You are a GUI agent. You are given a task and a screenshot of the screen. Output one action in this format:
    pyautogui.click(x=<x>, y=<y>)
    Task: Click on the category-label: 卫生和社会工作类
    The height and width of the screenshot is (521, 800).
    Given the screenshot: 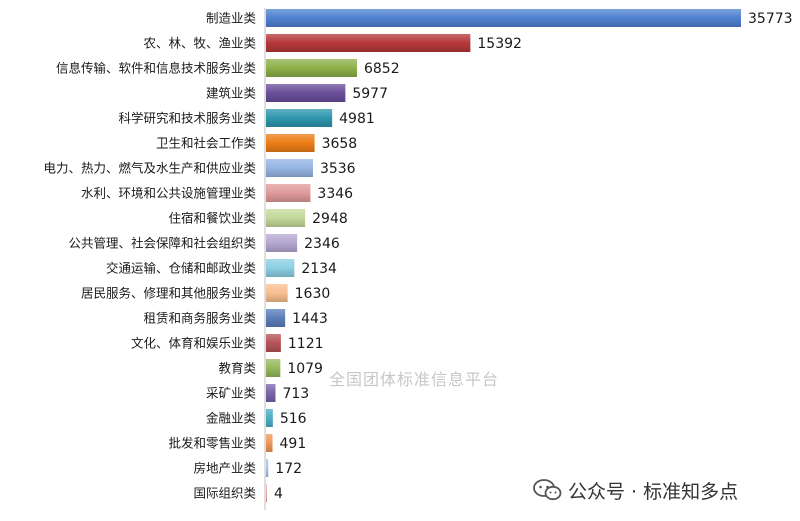 What is the action you would take?
    pyautogui.click(x=206, y=143)
    